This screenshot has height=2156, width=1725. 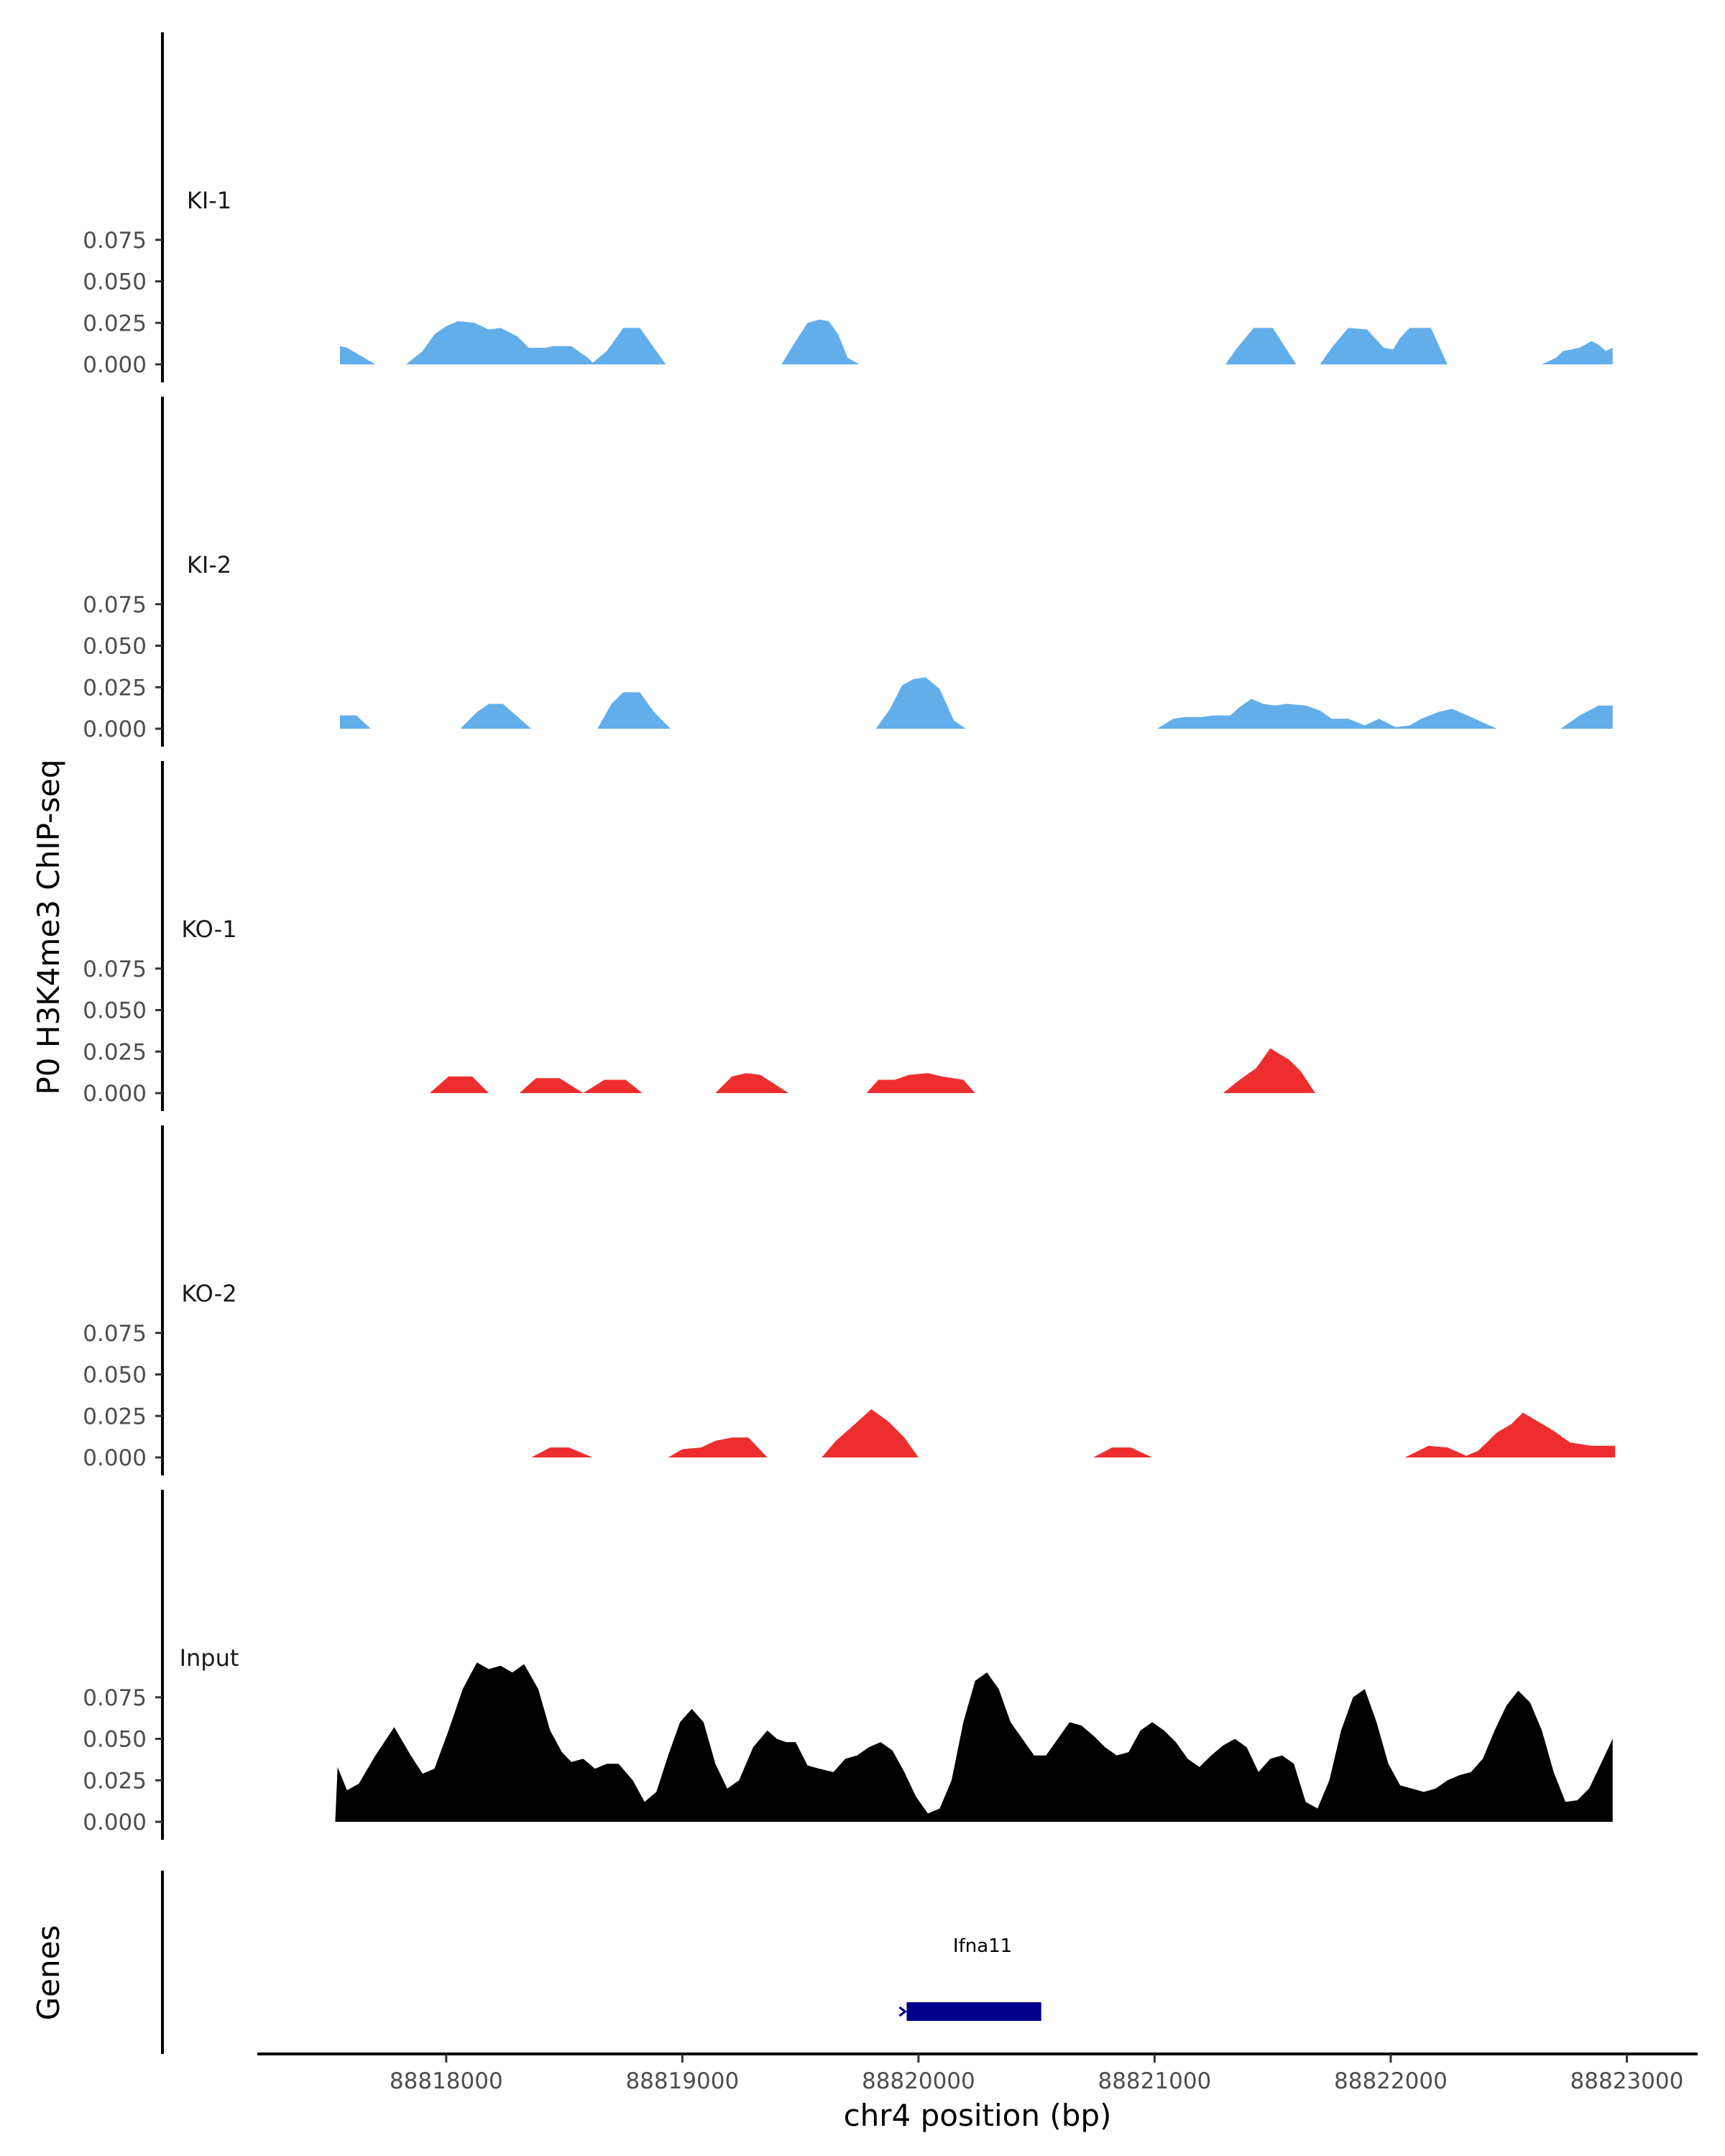 What do you see at coordinates (208, 930) in the screenshot?
I see `track-label: KO-1` at bounding box center [208, 930].